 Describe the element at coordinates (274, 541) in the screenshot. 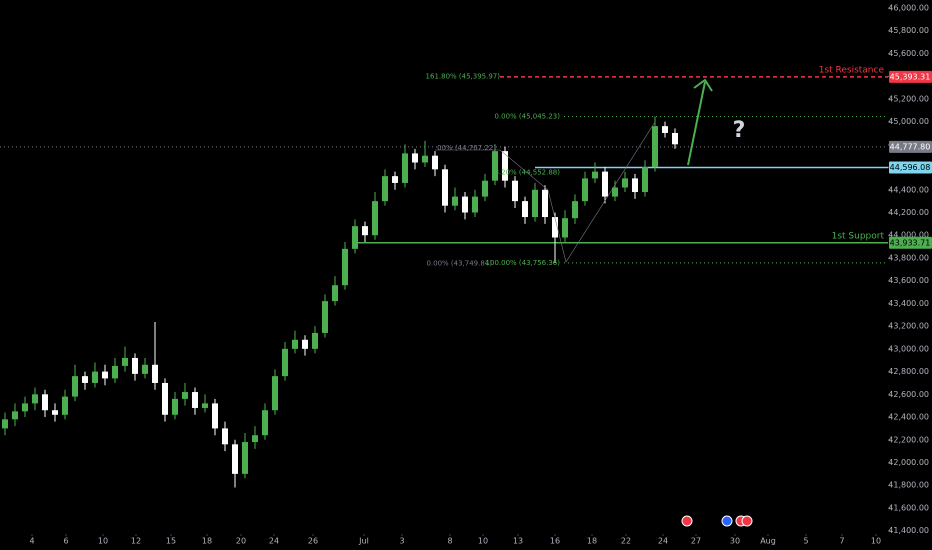

I see `x-tick-label: 24` at that location.